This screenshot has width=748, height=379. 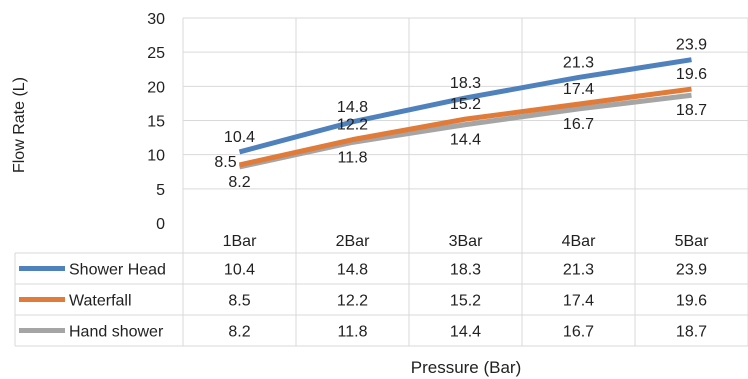 What do you see at coordinates (156, 53) in the screenshot?
I see `y-tick-label: 25` at bounding box center [156, 53].